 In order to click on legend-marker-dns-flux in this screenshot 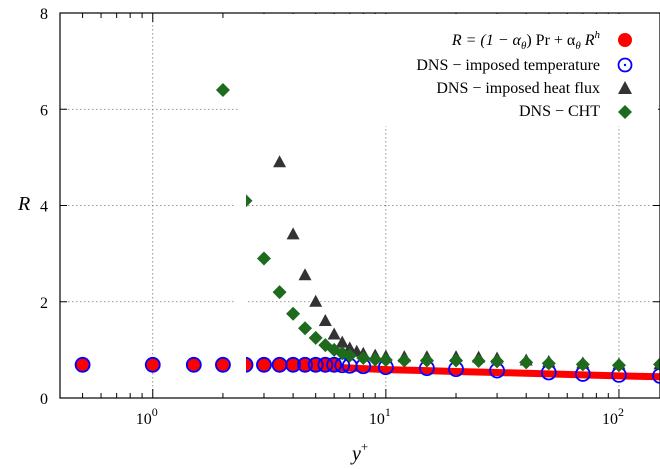, I will do `click(625, 87)`.